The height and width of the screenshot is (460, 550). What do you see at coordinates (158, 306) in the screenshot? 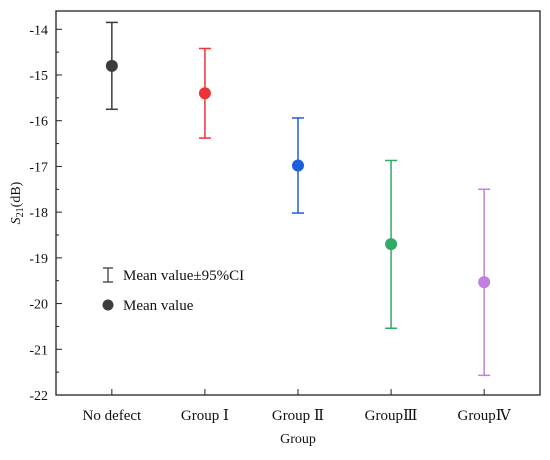
I see `legend-mean-label: Mean value` at bounding box center [158, 306].